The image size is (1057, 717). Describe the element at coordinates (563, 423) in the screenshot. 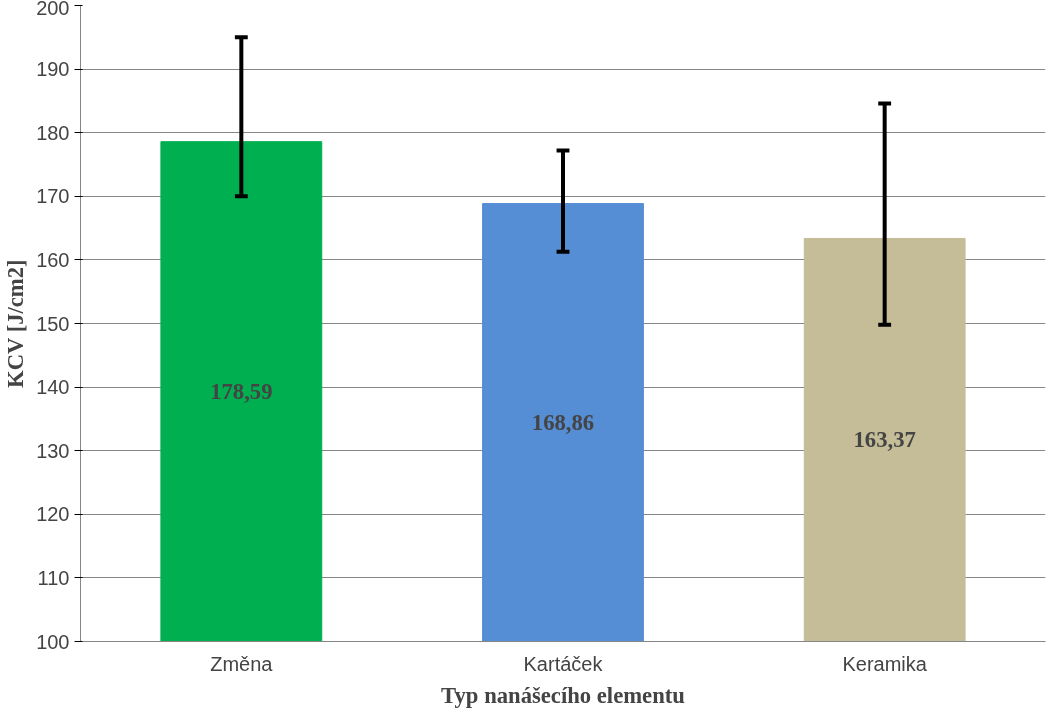

I see `data-label: 168,86` at that location.